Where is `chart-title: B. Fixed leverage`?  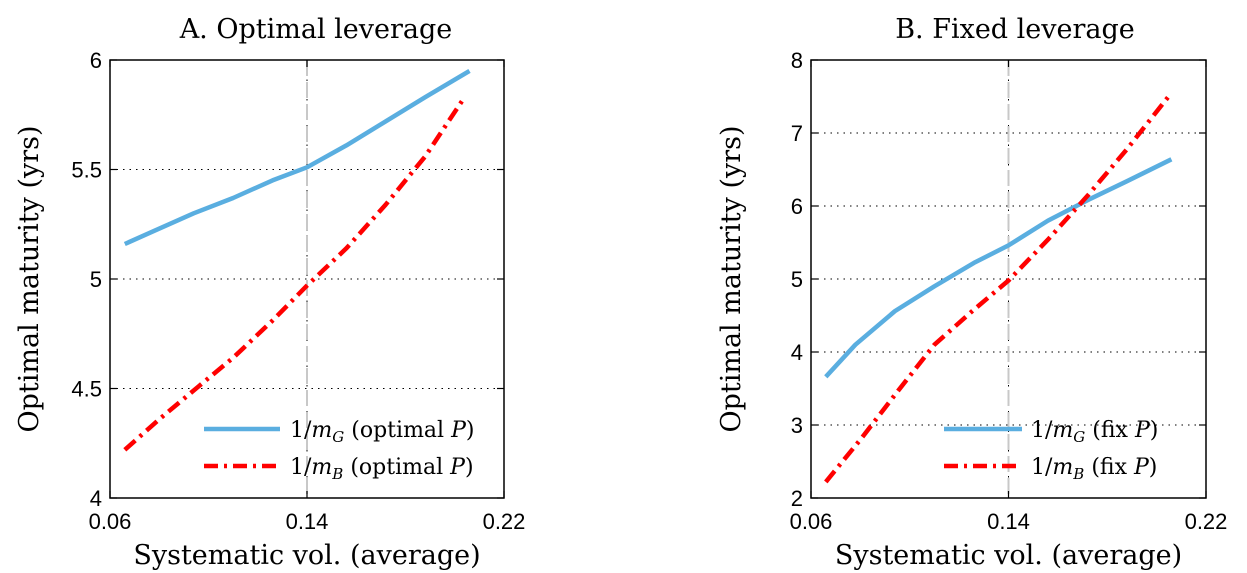 chart-title: B. Fixed leverage is located at coordinates (1015, 29).